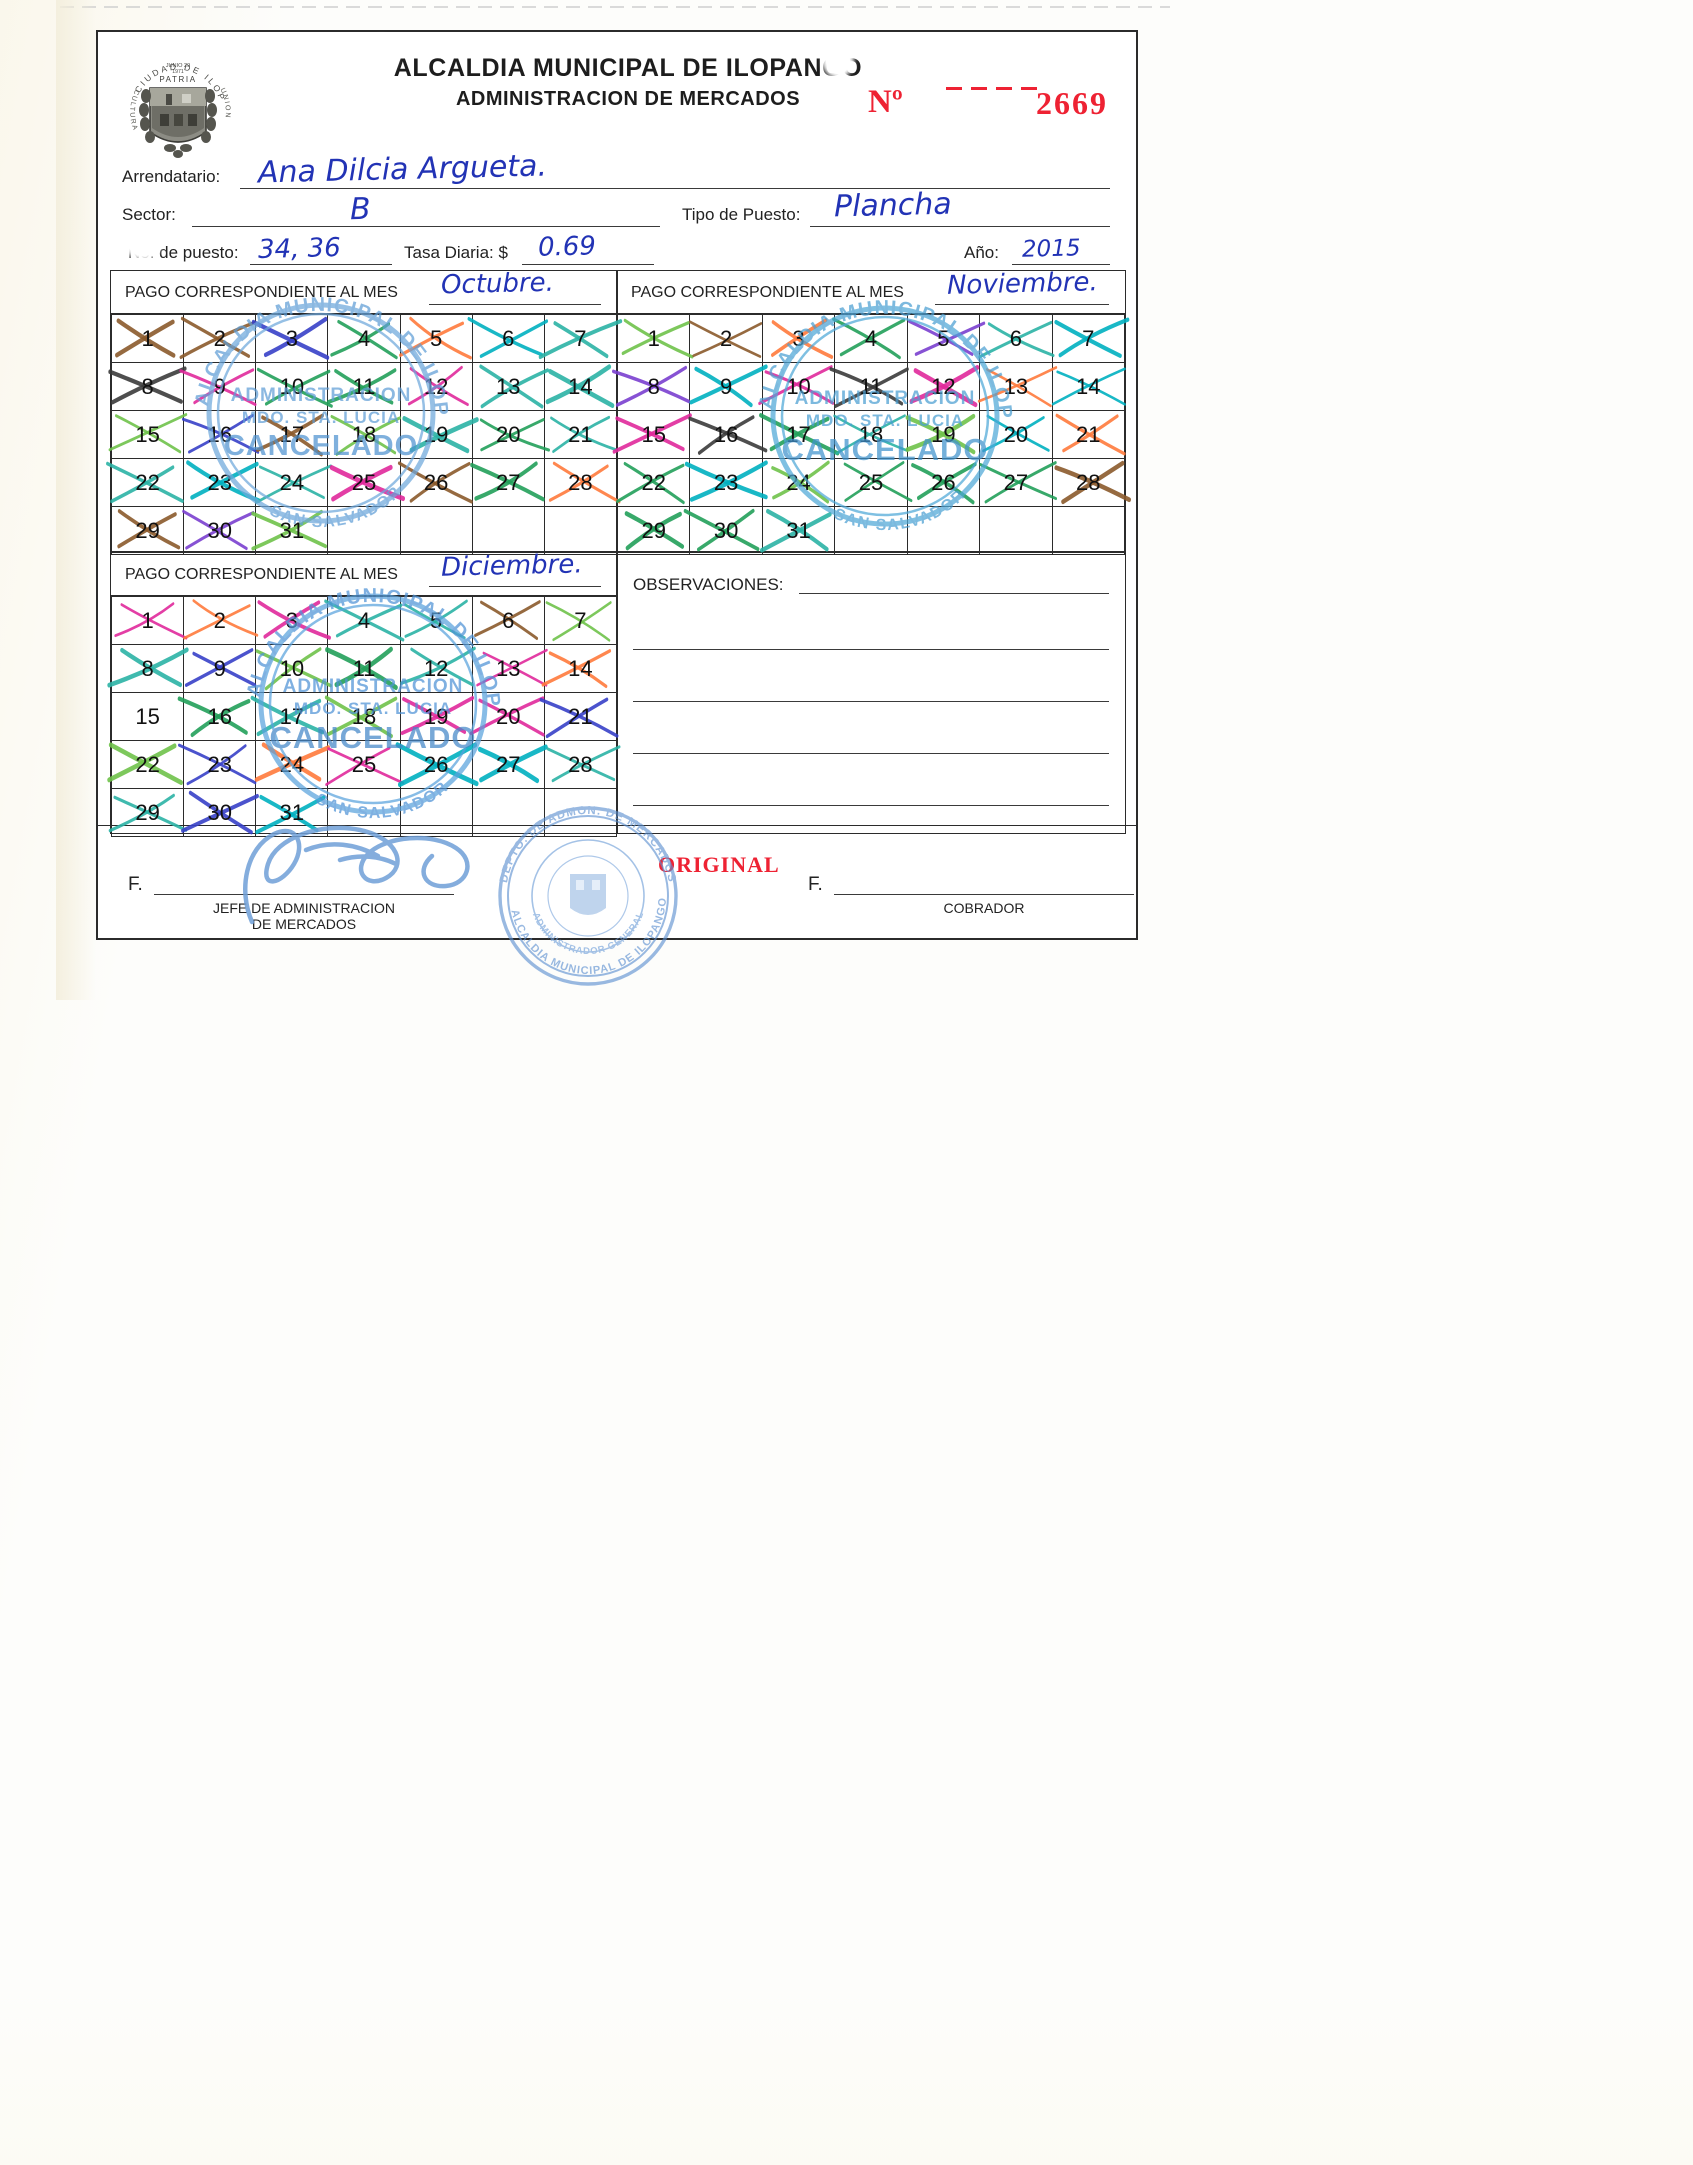 This screenshot has width=1693, height=2165. Describe the element at coordinates (1022, 304) in the screenshot. I see `noviembre-month-rule` at that location.